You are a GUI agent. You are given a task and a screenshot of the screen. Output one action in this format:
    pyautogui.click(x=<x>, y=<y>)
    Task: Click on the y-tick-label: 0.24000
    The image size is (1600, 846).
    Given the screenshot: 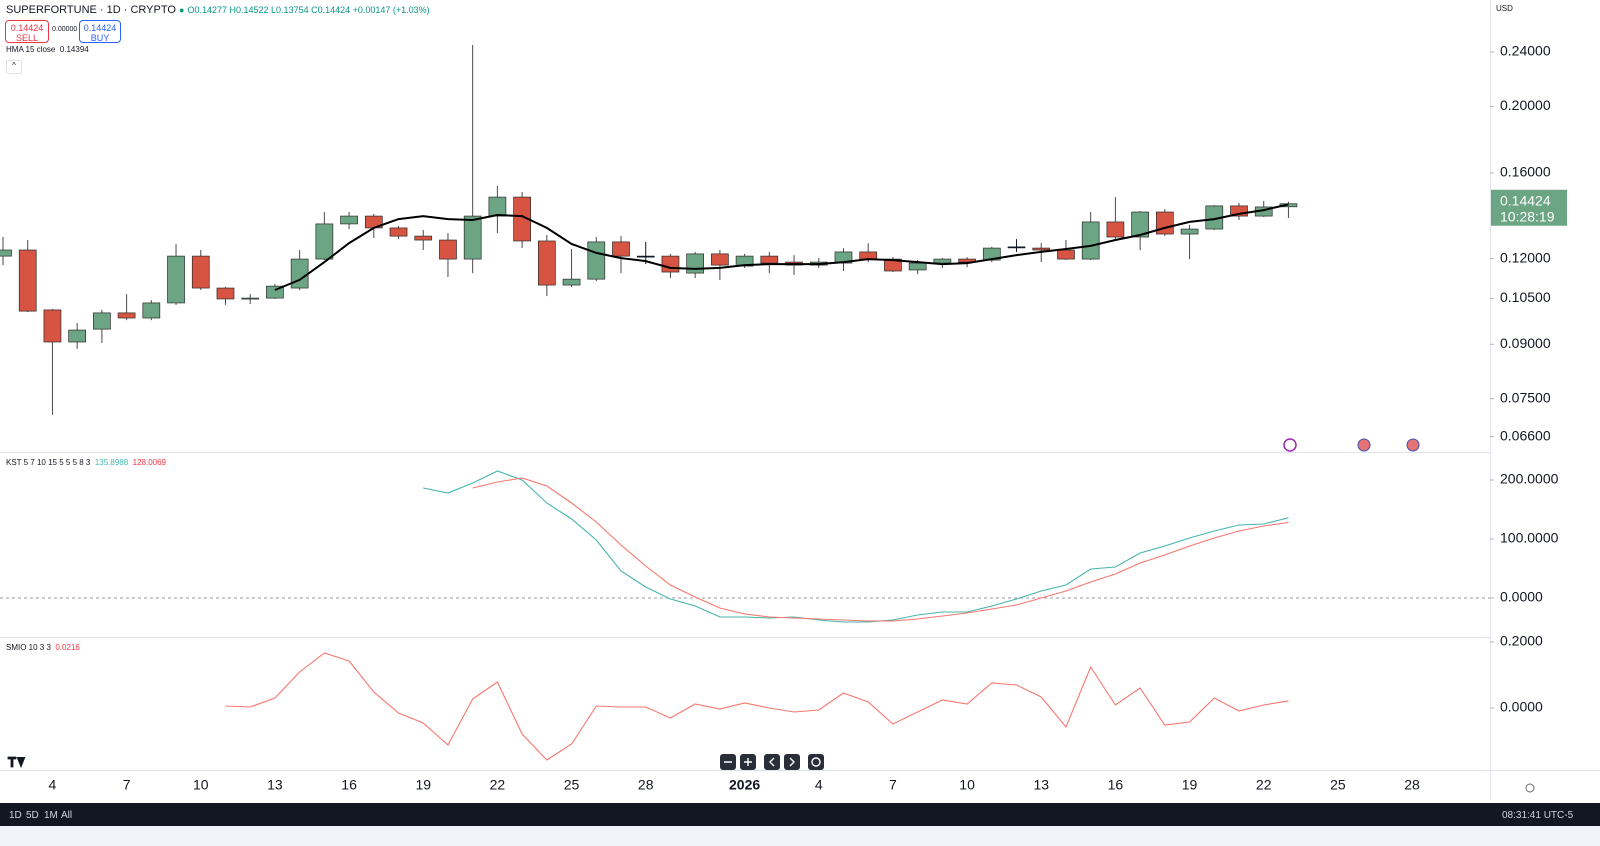 What is the action you would take?
    pyautogui.click(x=1525, y=51)
    